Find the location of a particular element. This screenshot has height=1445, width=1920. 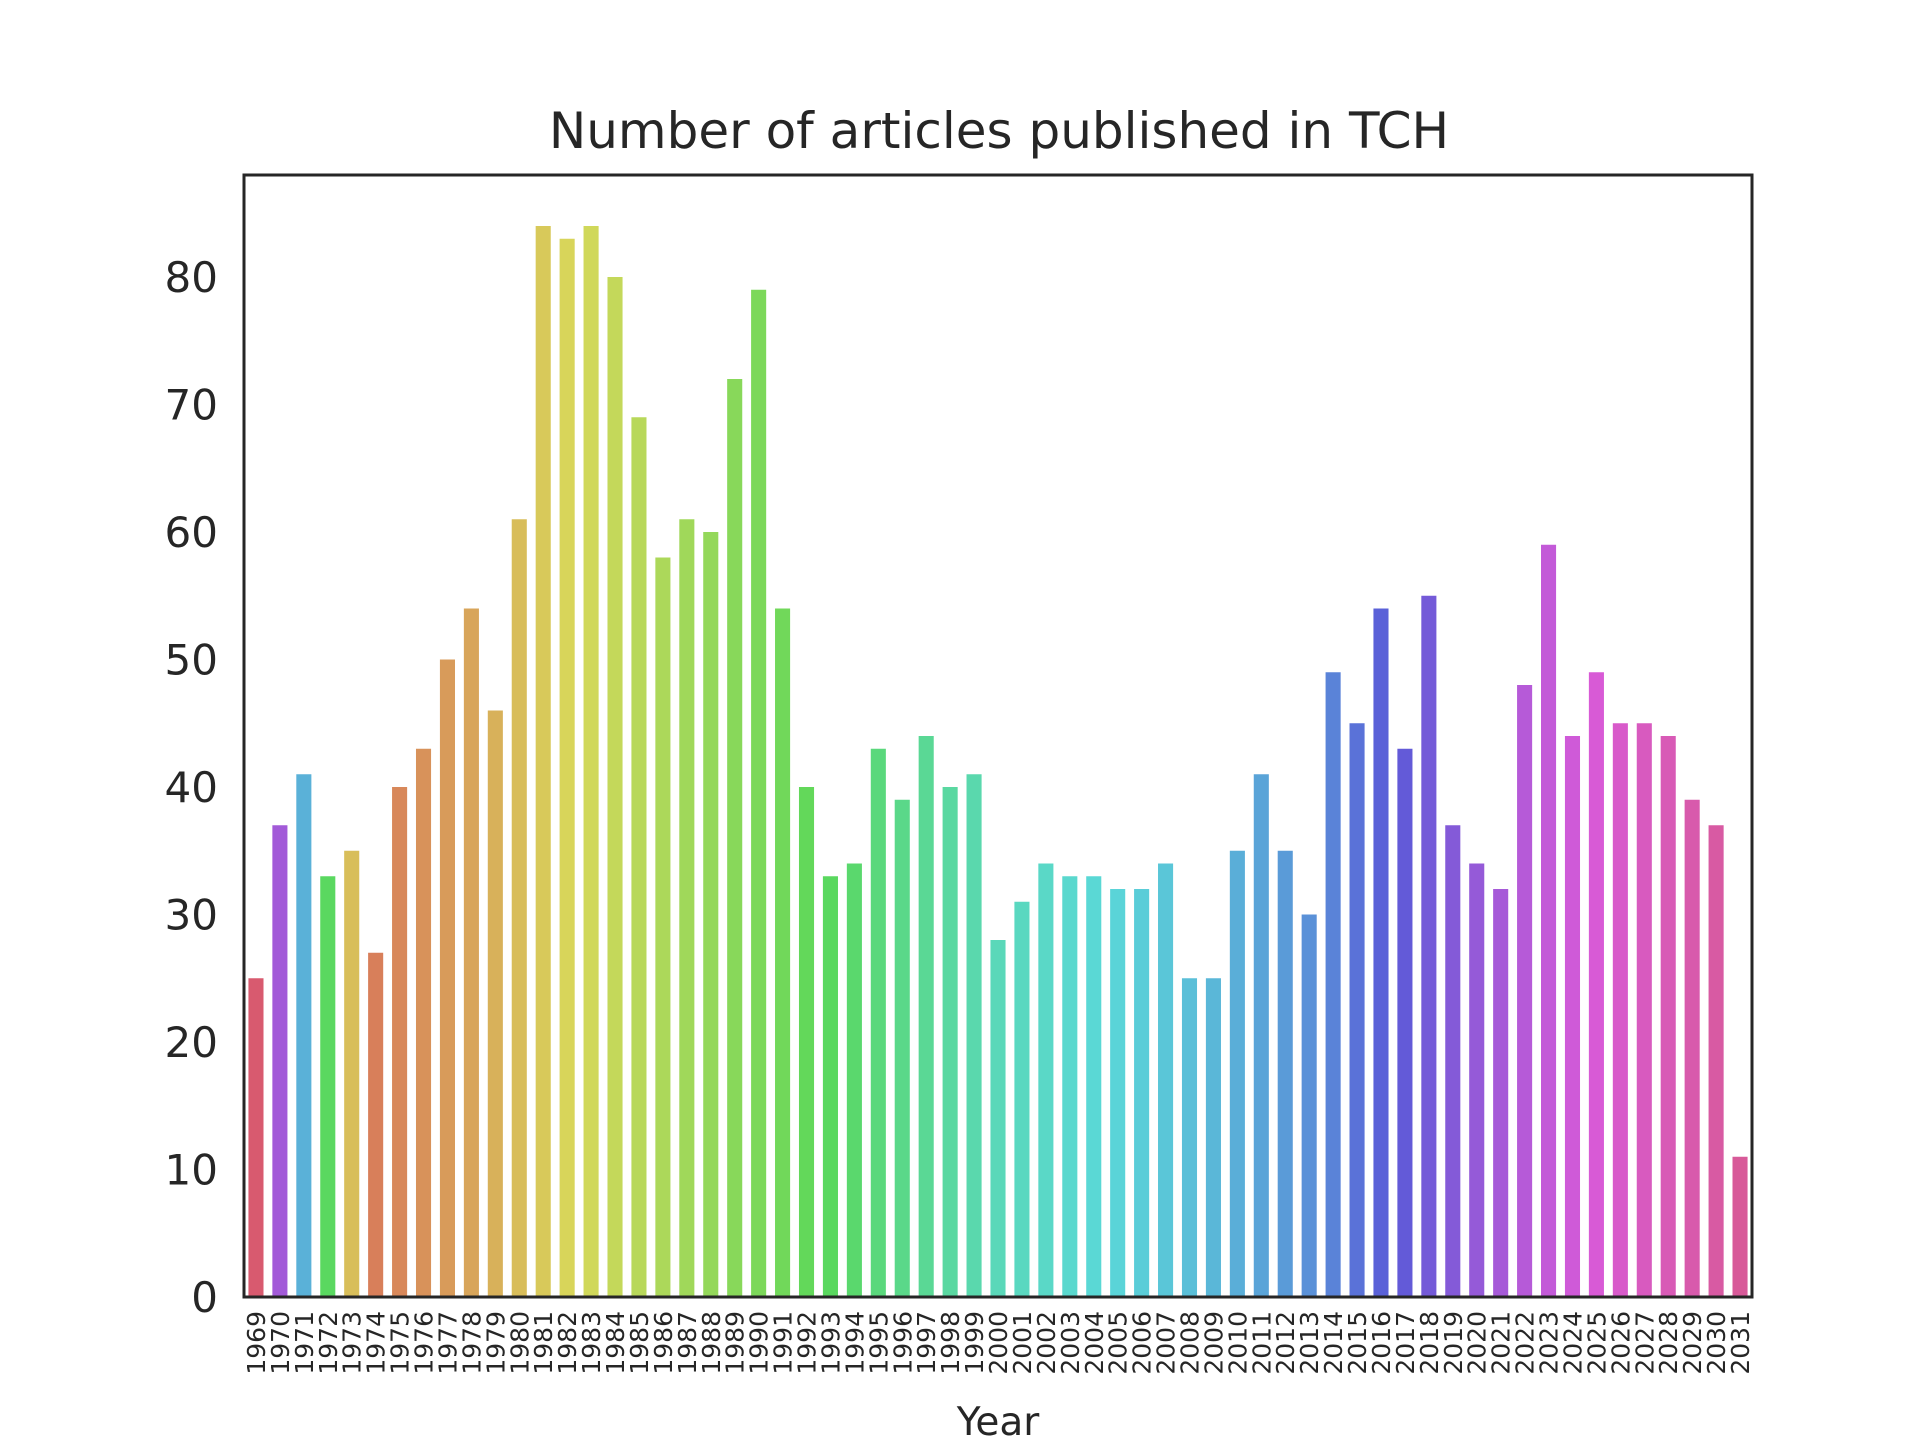

bar-1983 is located at coordinates (591, 761).